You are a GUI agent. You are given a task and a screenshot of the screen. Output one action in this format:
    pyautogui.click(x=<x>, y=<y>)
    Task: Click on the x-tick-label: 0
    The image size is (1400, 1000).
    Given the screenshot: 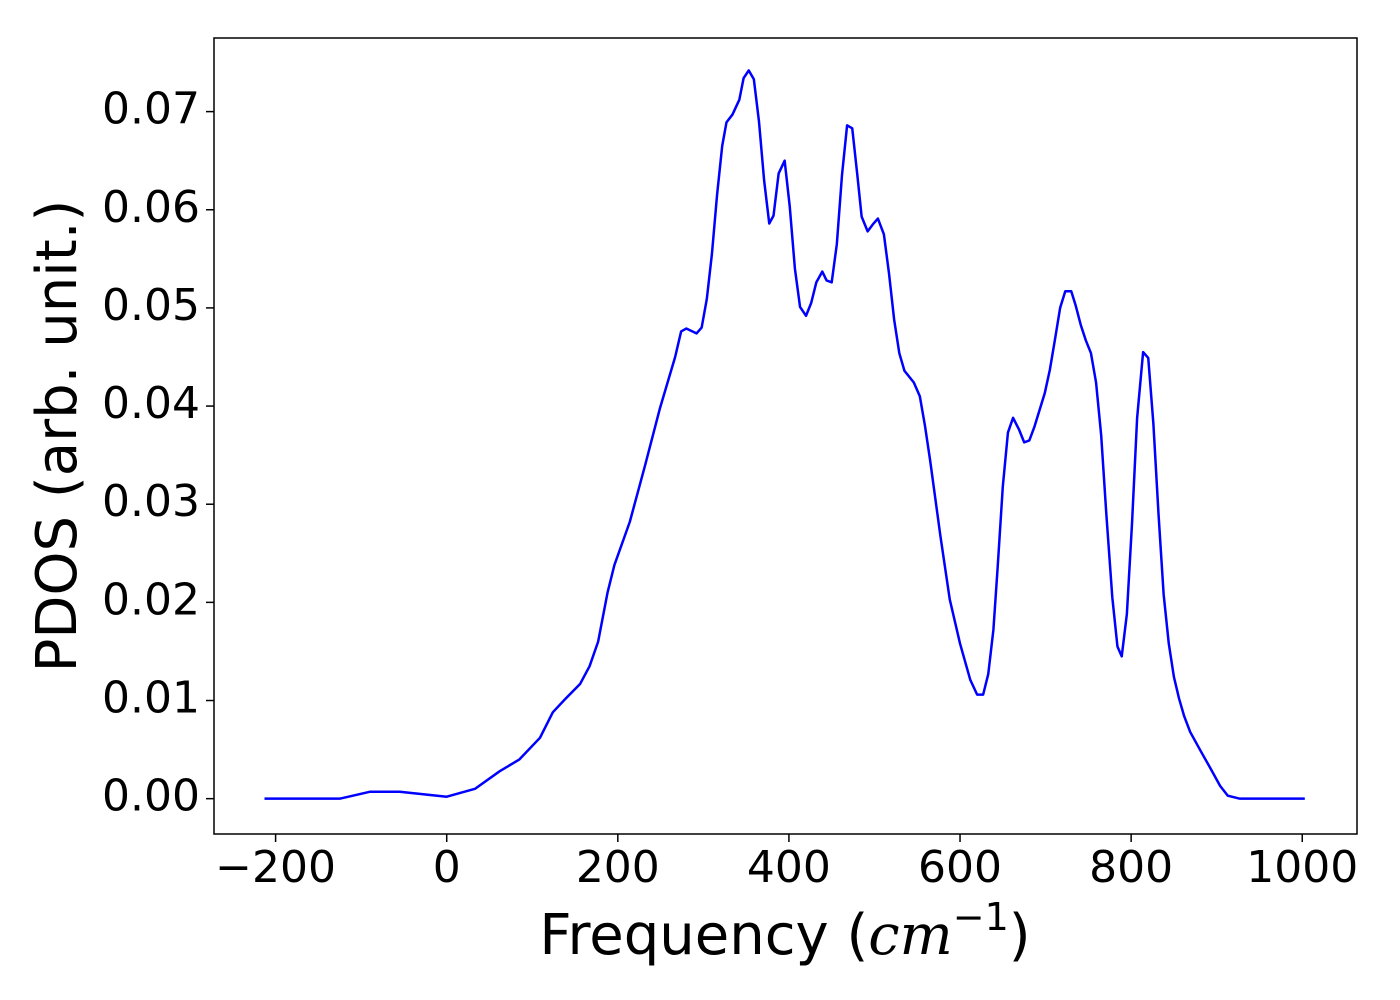 What is the action you would take?
    pyautogui.click(x=447, y=867)
    